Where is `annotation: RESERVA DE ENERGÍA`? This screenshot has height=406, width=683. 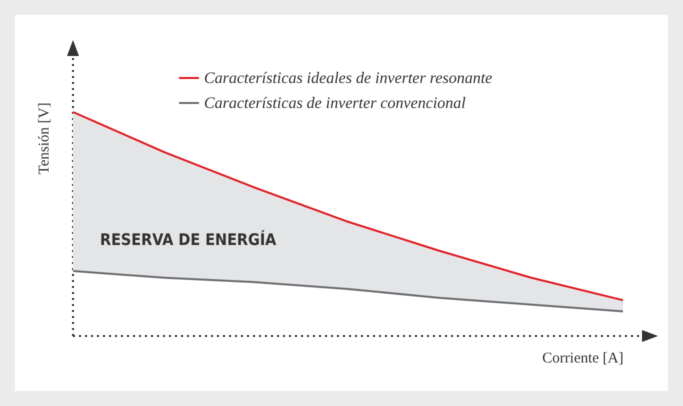
annotation: RESERVA DE ENERGÍA is located at coordinates (189, 239).